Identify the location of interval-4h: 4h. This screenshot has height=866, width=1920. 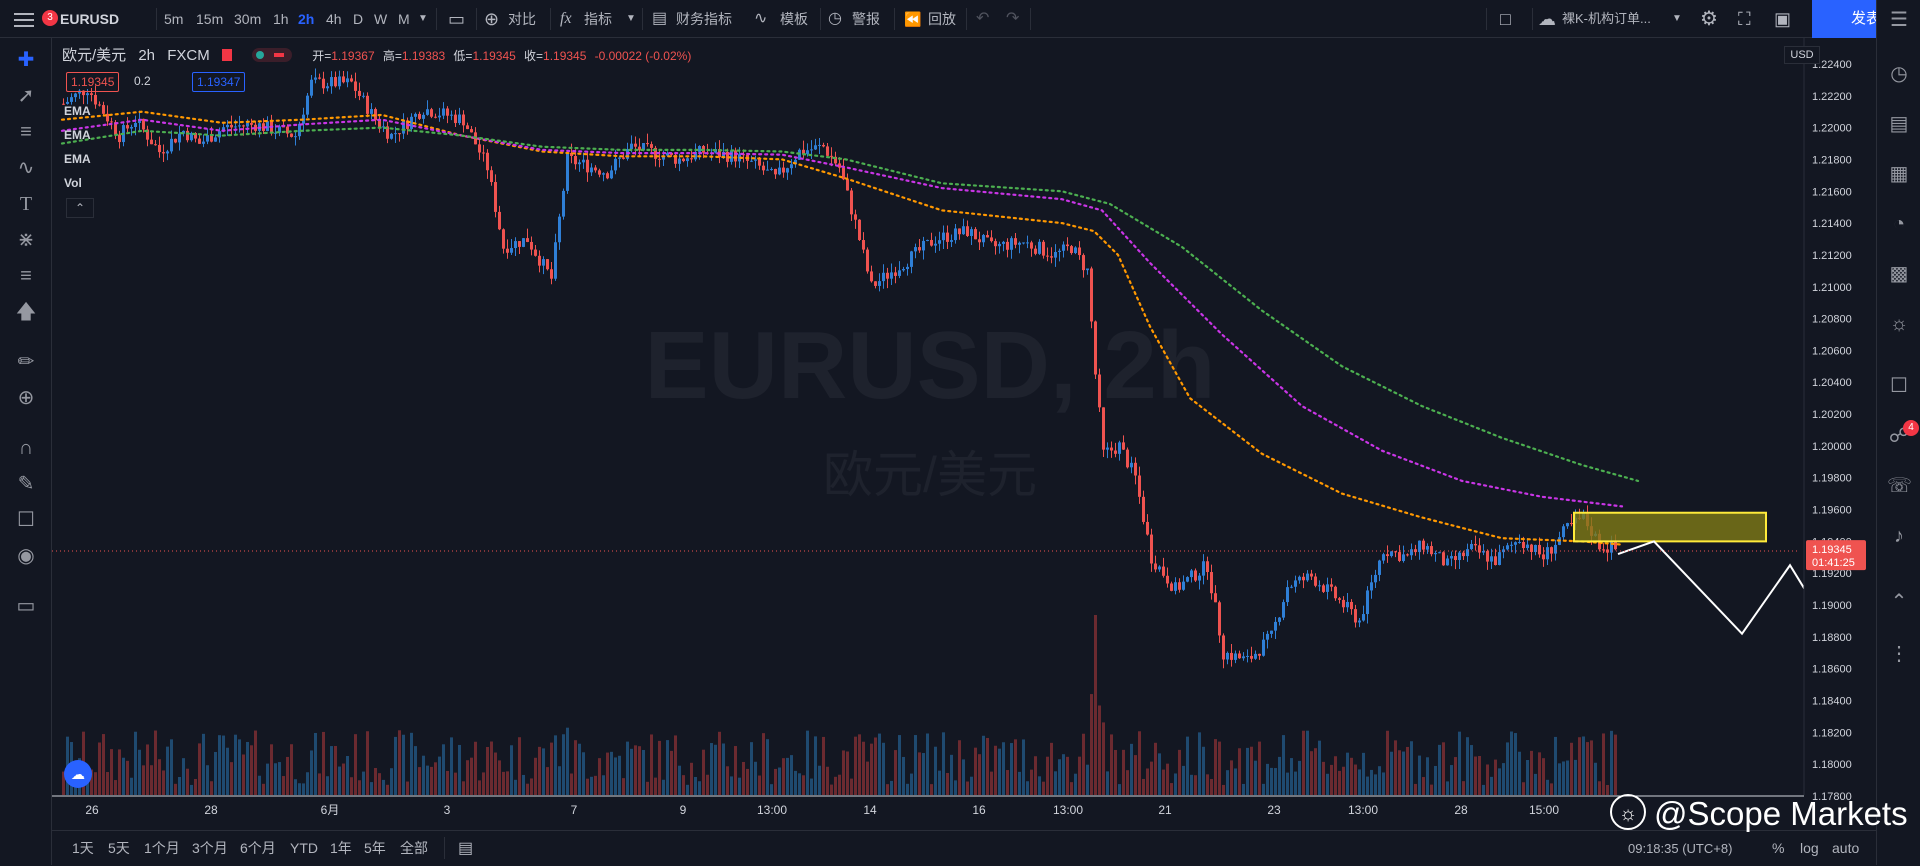
(334, 19).